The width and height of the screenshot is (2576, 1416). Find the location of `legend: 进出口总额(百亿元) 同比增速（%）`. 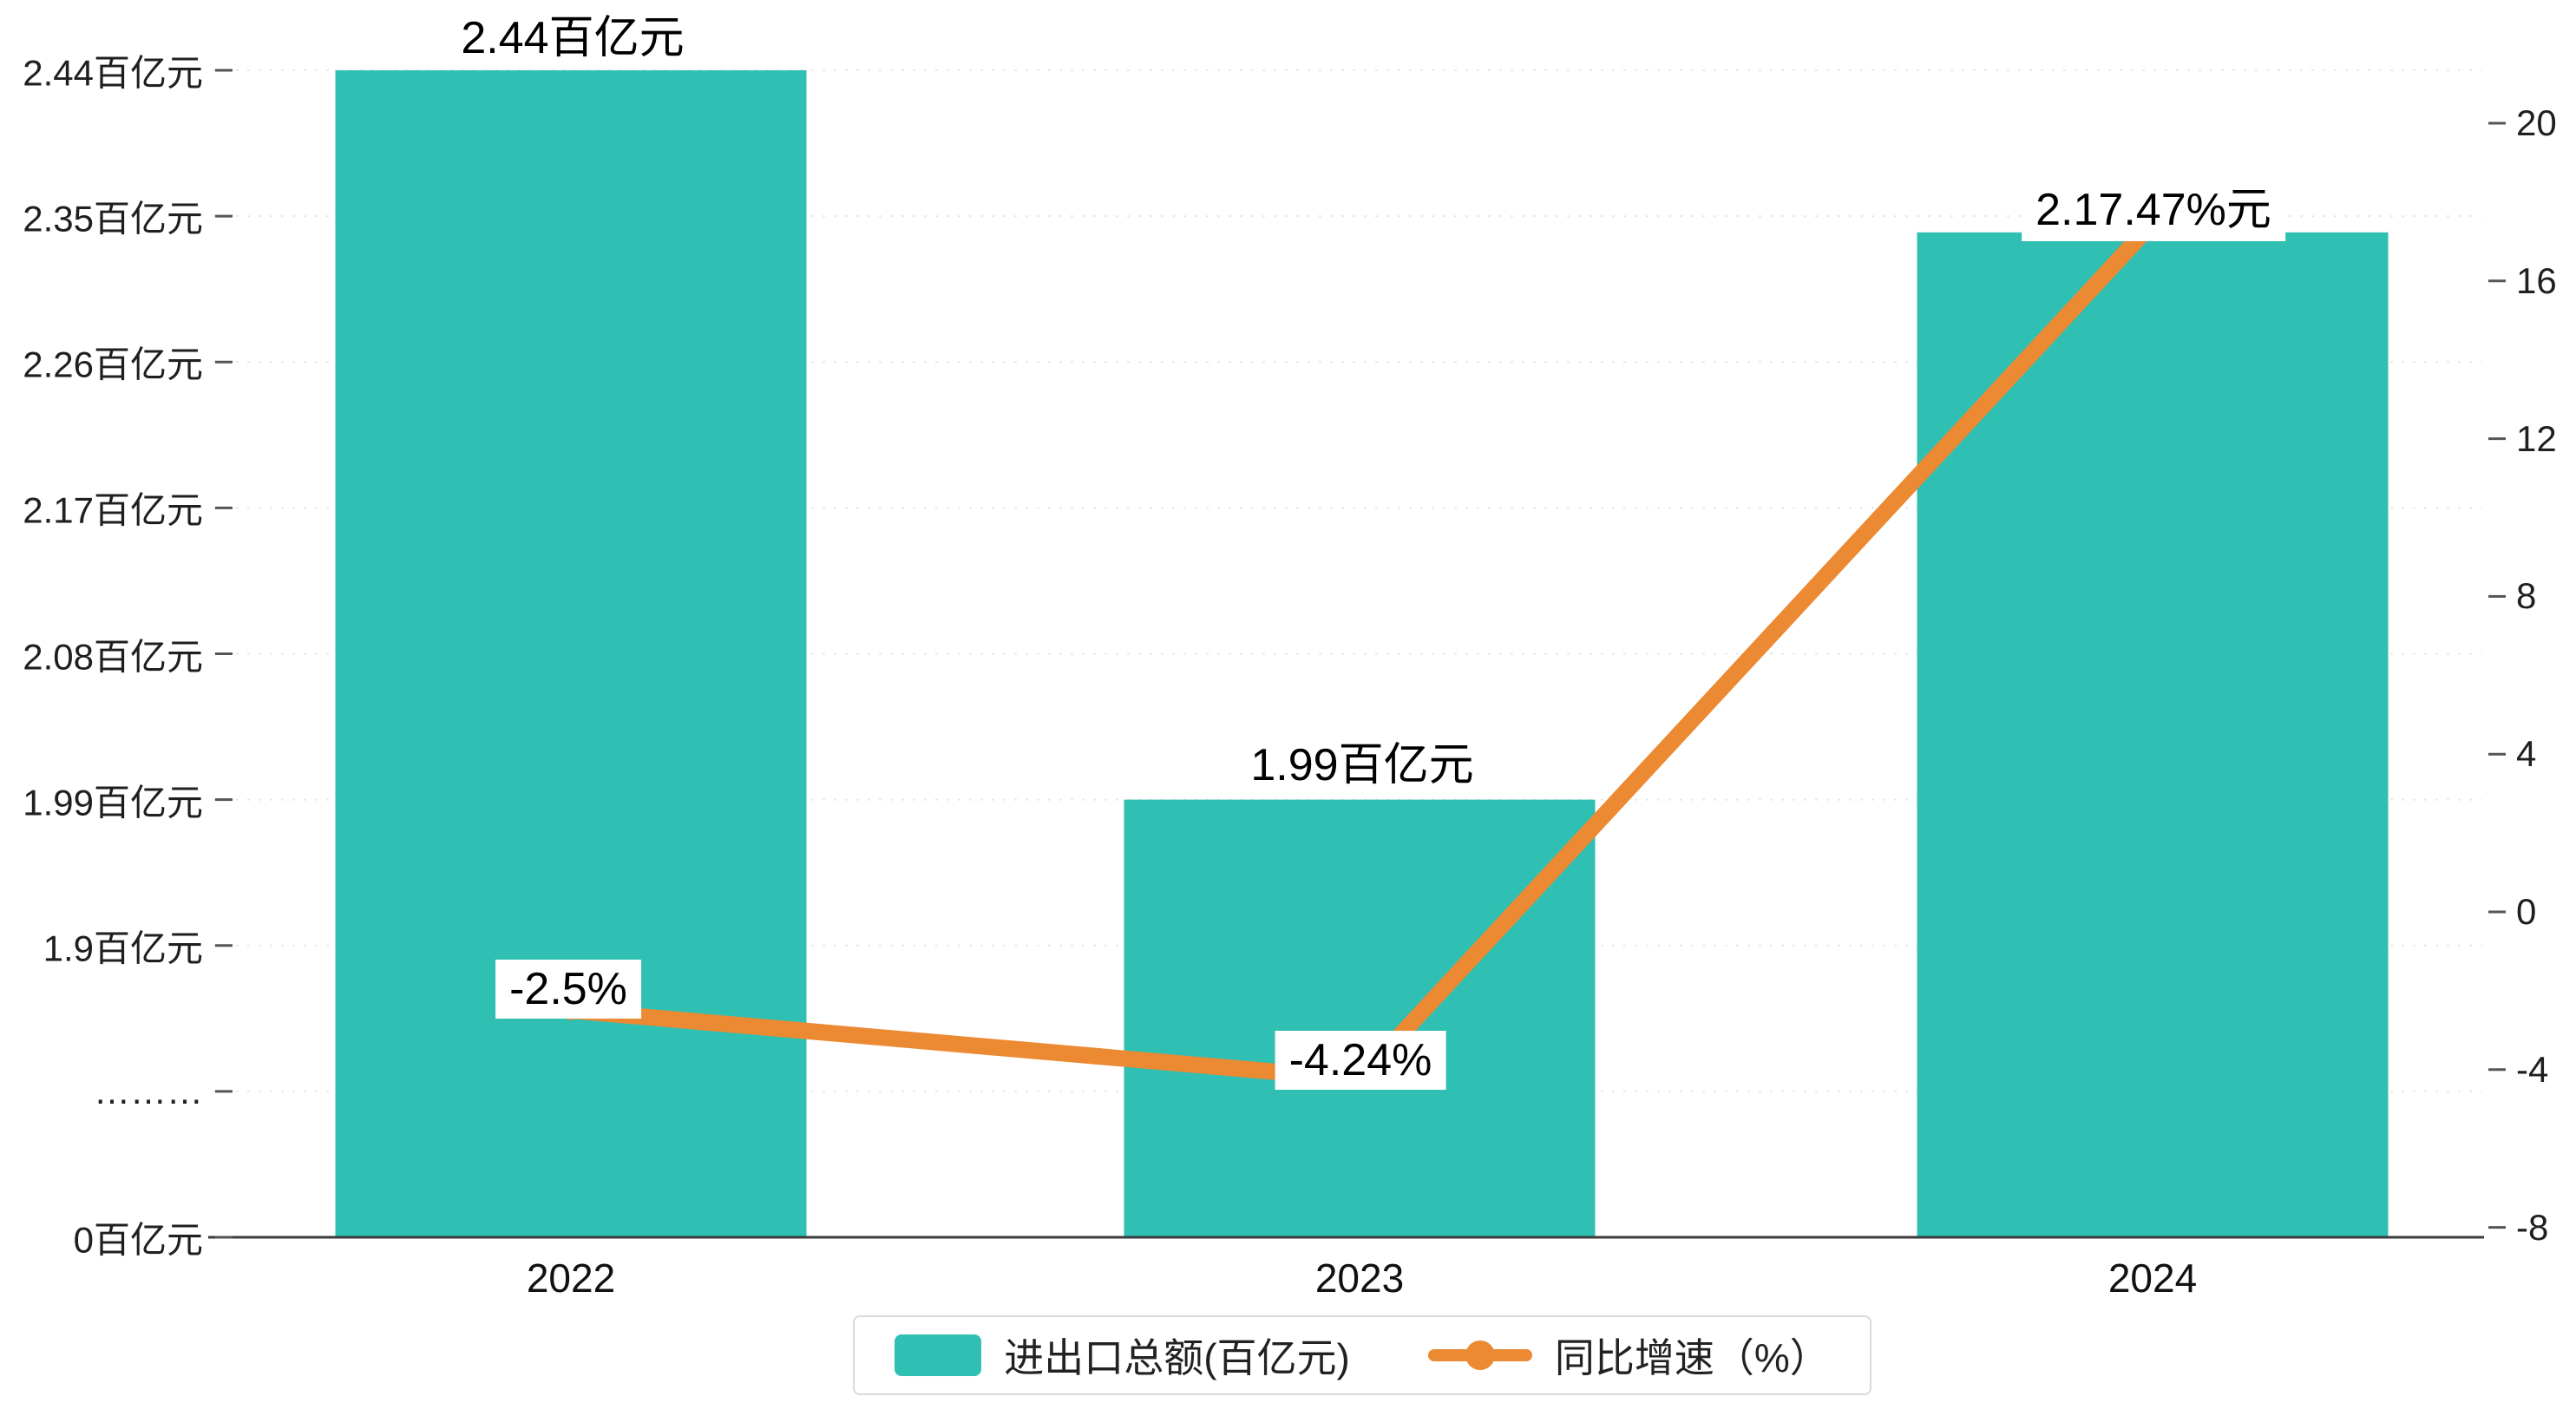

legend: 进出口总额(百亿元) 同比增速（%） is located at coordinates (1362, 1355).